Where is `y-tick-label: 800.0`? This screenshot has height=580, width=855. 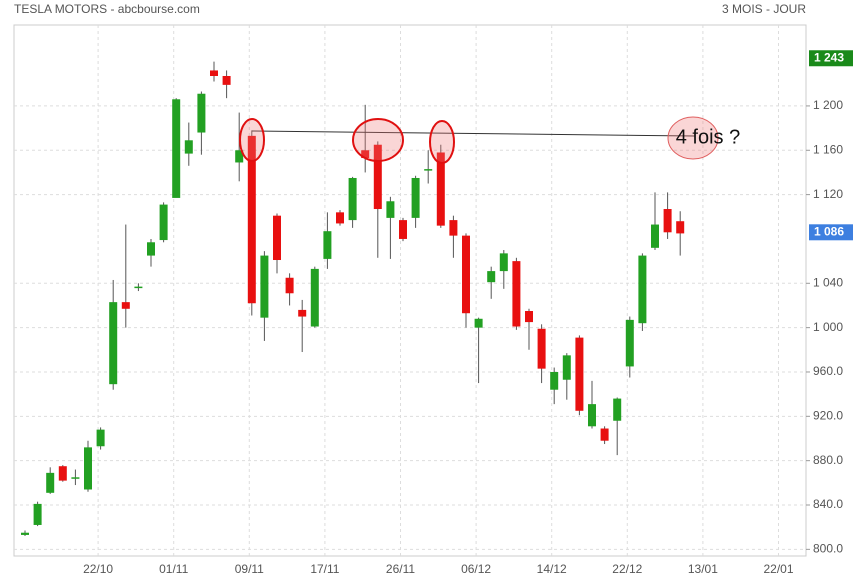
y-tick-label: 800.0 is located at coordinates (828, 549).